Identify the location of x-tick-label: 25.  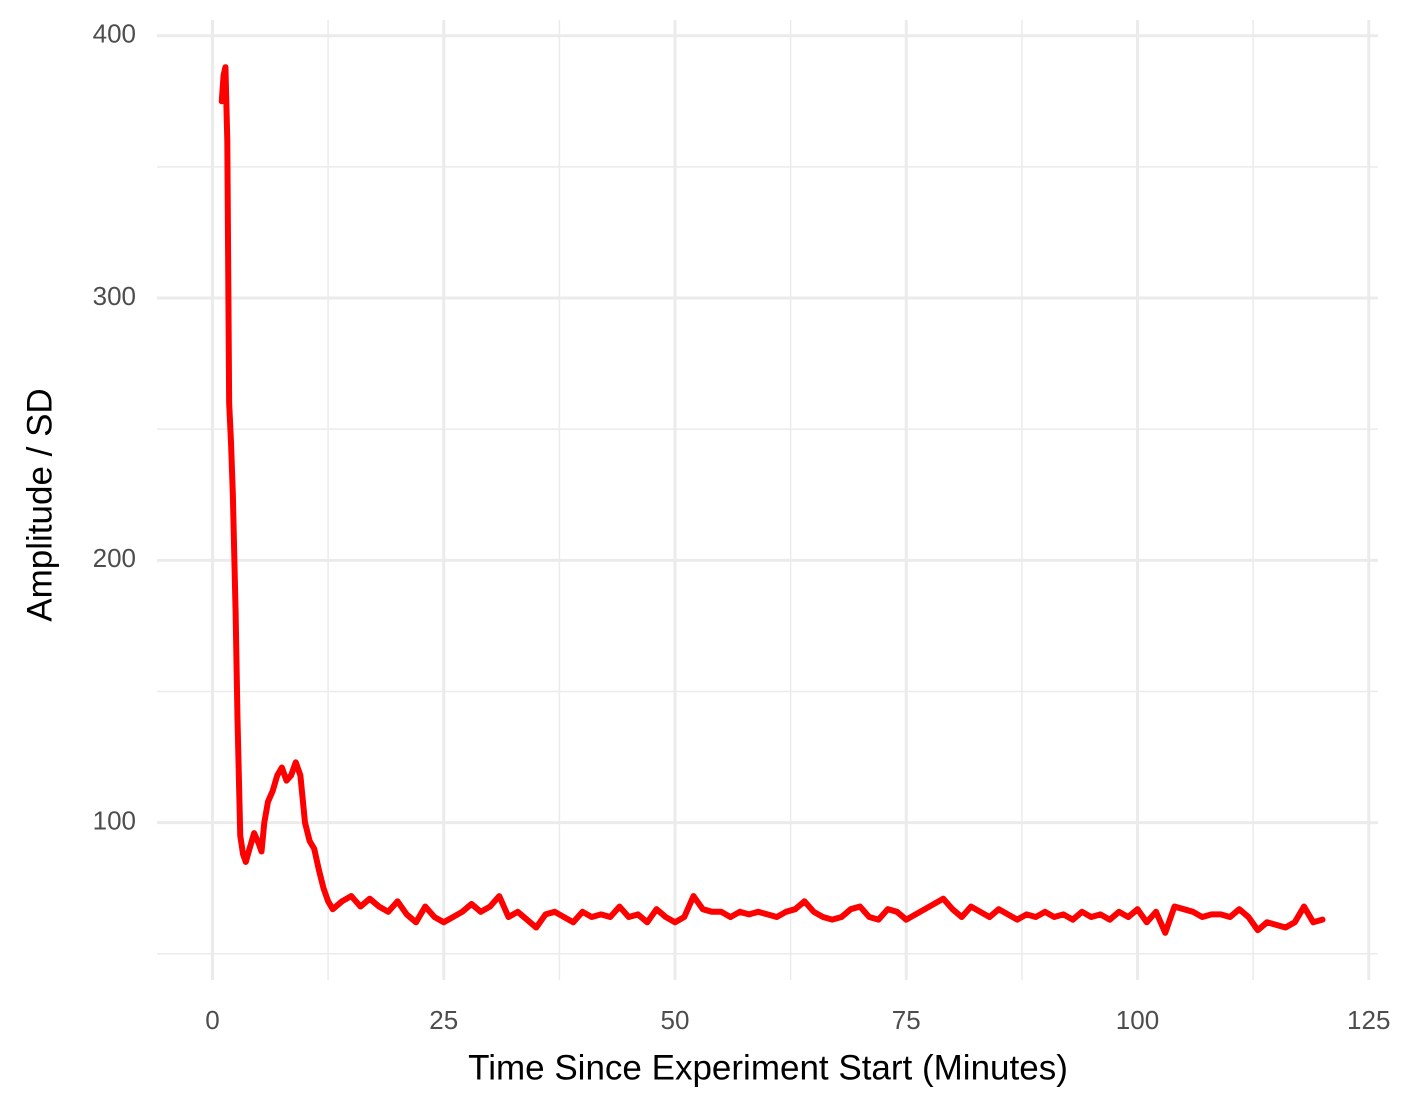
(443, 1020).